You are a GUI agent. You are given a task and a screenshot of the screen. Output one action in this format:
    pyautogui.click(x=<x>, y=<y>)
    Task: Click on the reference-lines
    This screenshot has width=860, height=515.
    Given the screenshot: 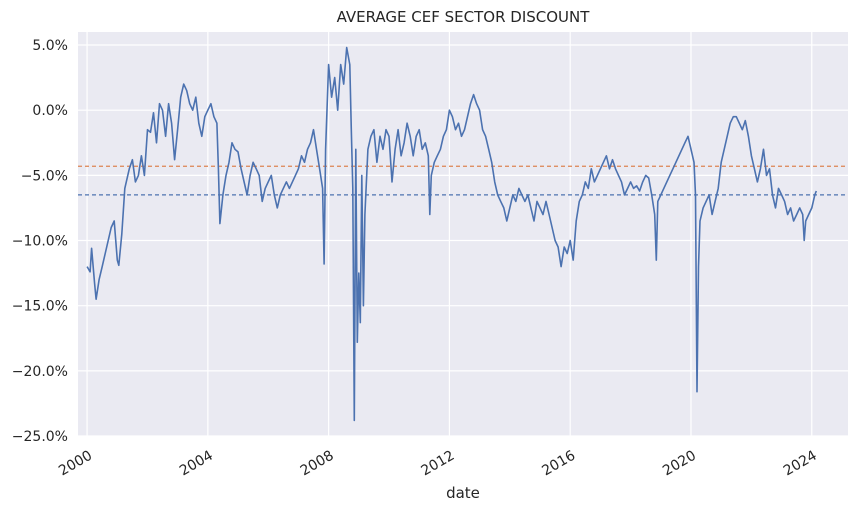 What is the action you would take?
    pyautogui.click(x=463, y=180)
    